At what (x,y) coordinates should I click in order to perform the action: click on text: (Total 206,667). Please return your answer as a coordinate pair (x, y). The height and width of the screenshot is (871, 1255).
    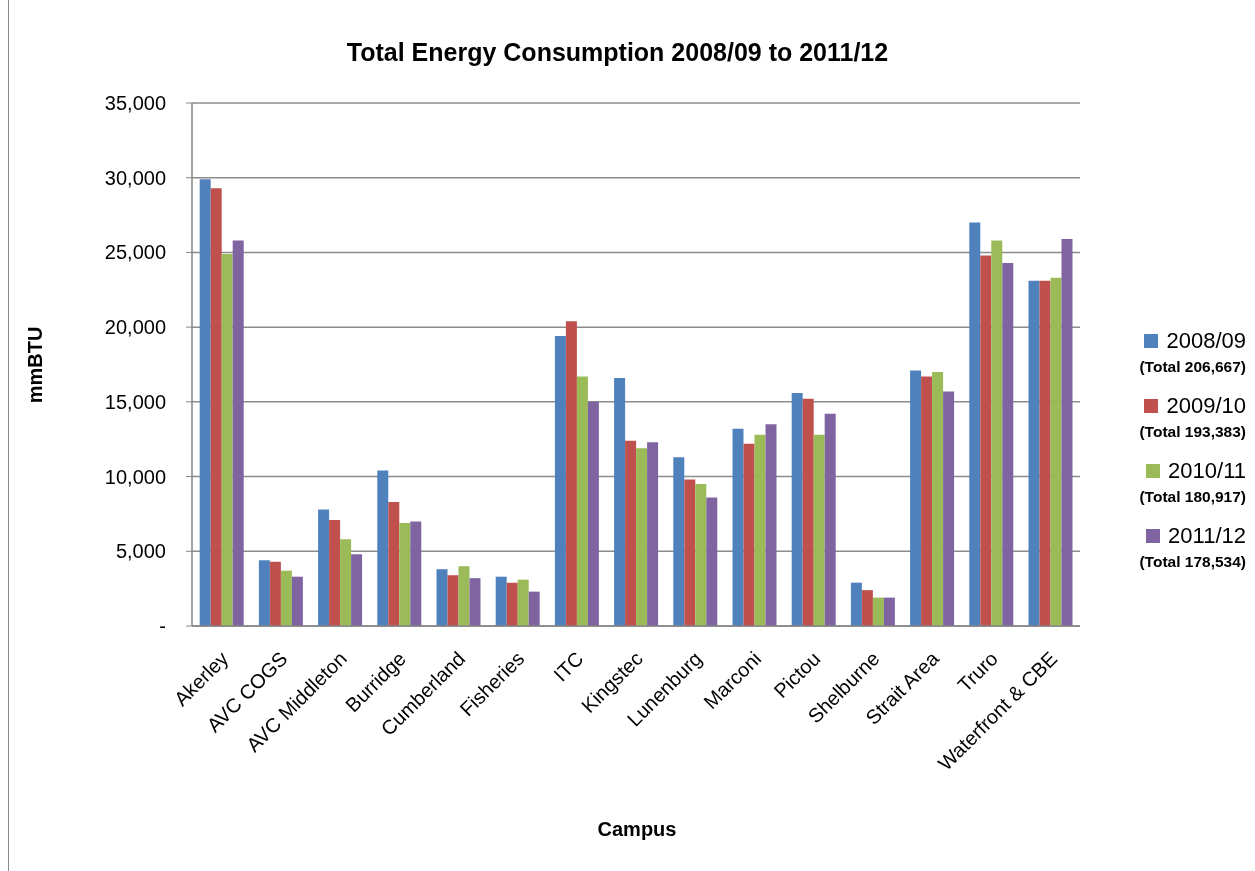
    Looking at the image, I should click on (1192, 367).